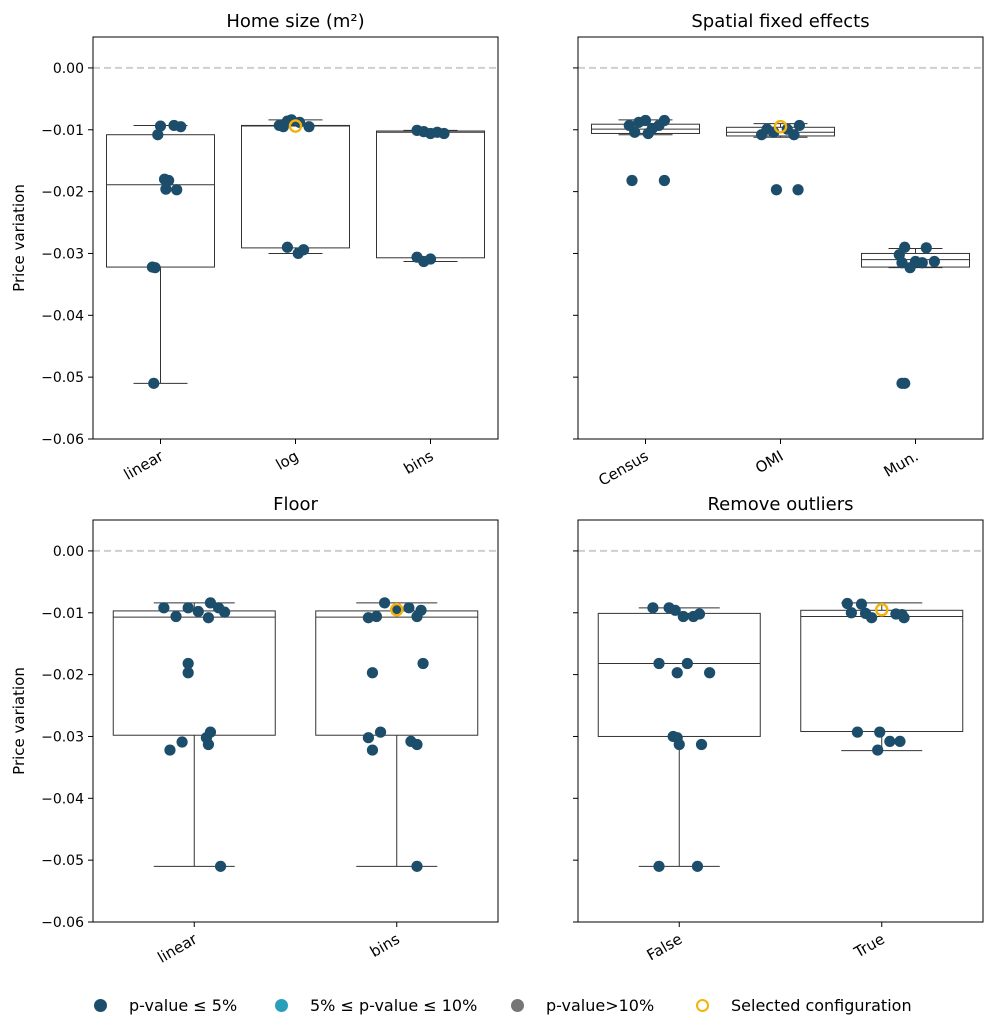 Image resolution: width=996 pixels, height=1033 pixels. Describe the element at coordinates (780, 21) in the screenshot. I see `chart-title: Spatial fixed effects` at that location.